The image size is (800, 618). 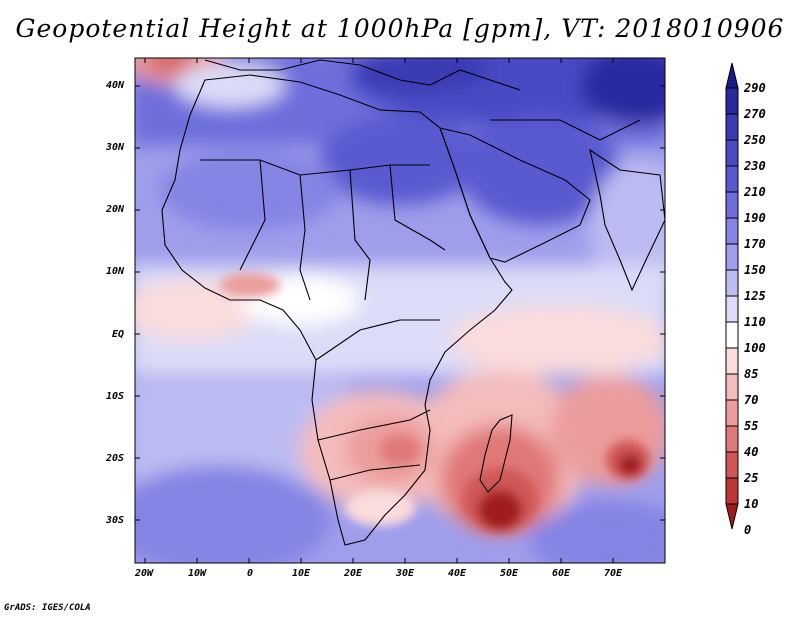 I want to click on colorbar-label: 0, so click(x=748, y=530).